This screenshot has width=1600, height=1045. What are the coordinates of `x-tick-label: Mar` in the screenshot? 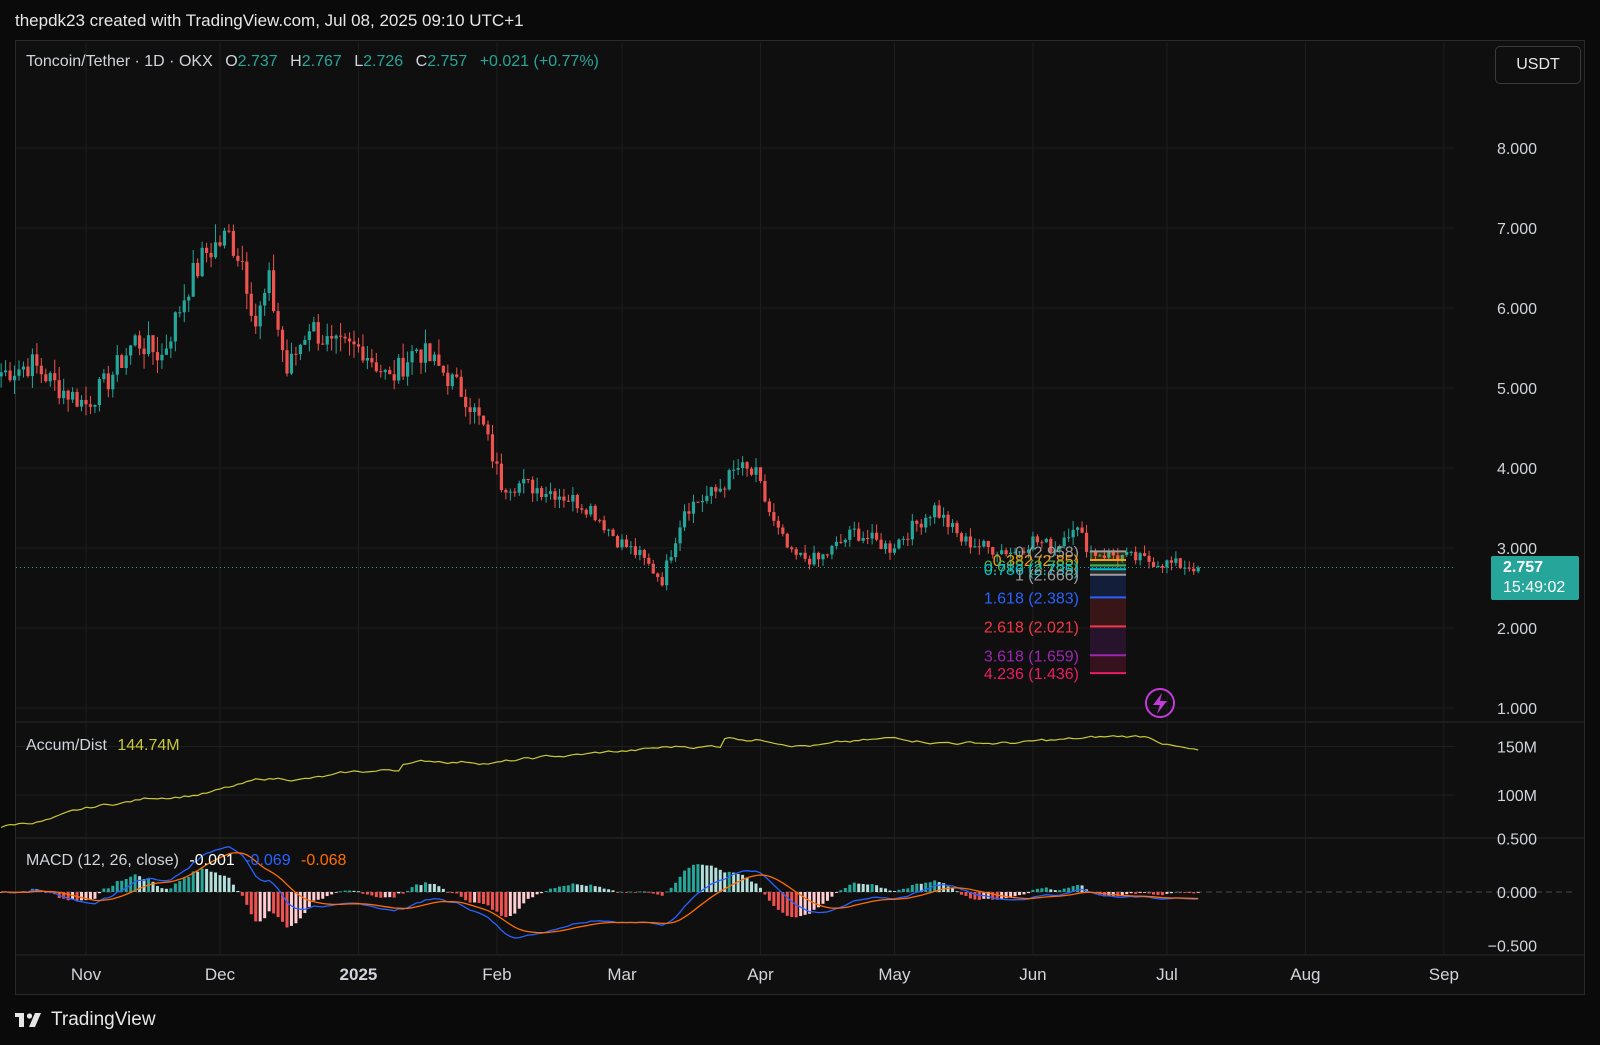 It's located at (622, 974).